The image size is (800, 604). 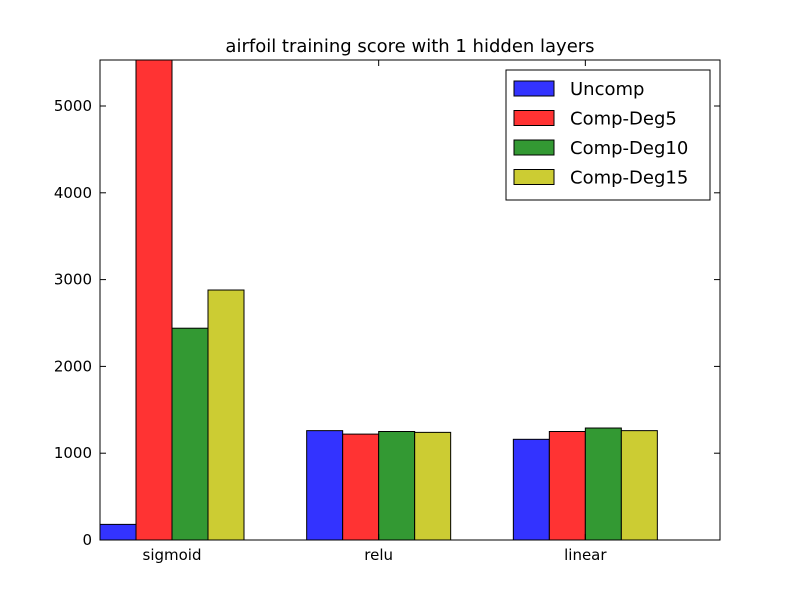 I want to click on legend-label: Comp-Deg10, so click(x=629, y=148).